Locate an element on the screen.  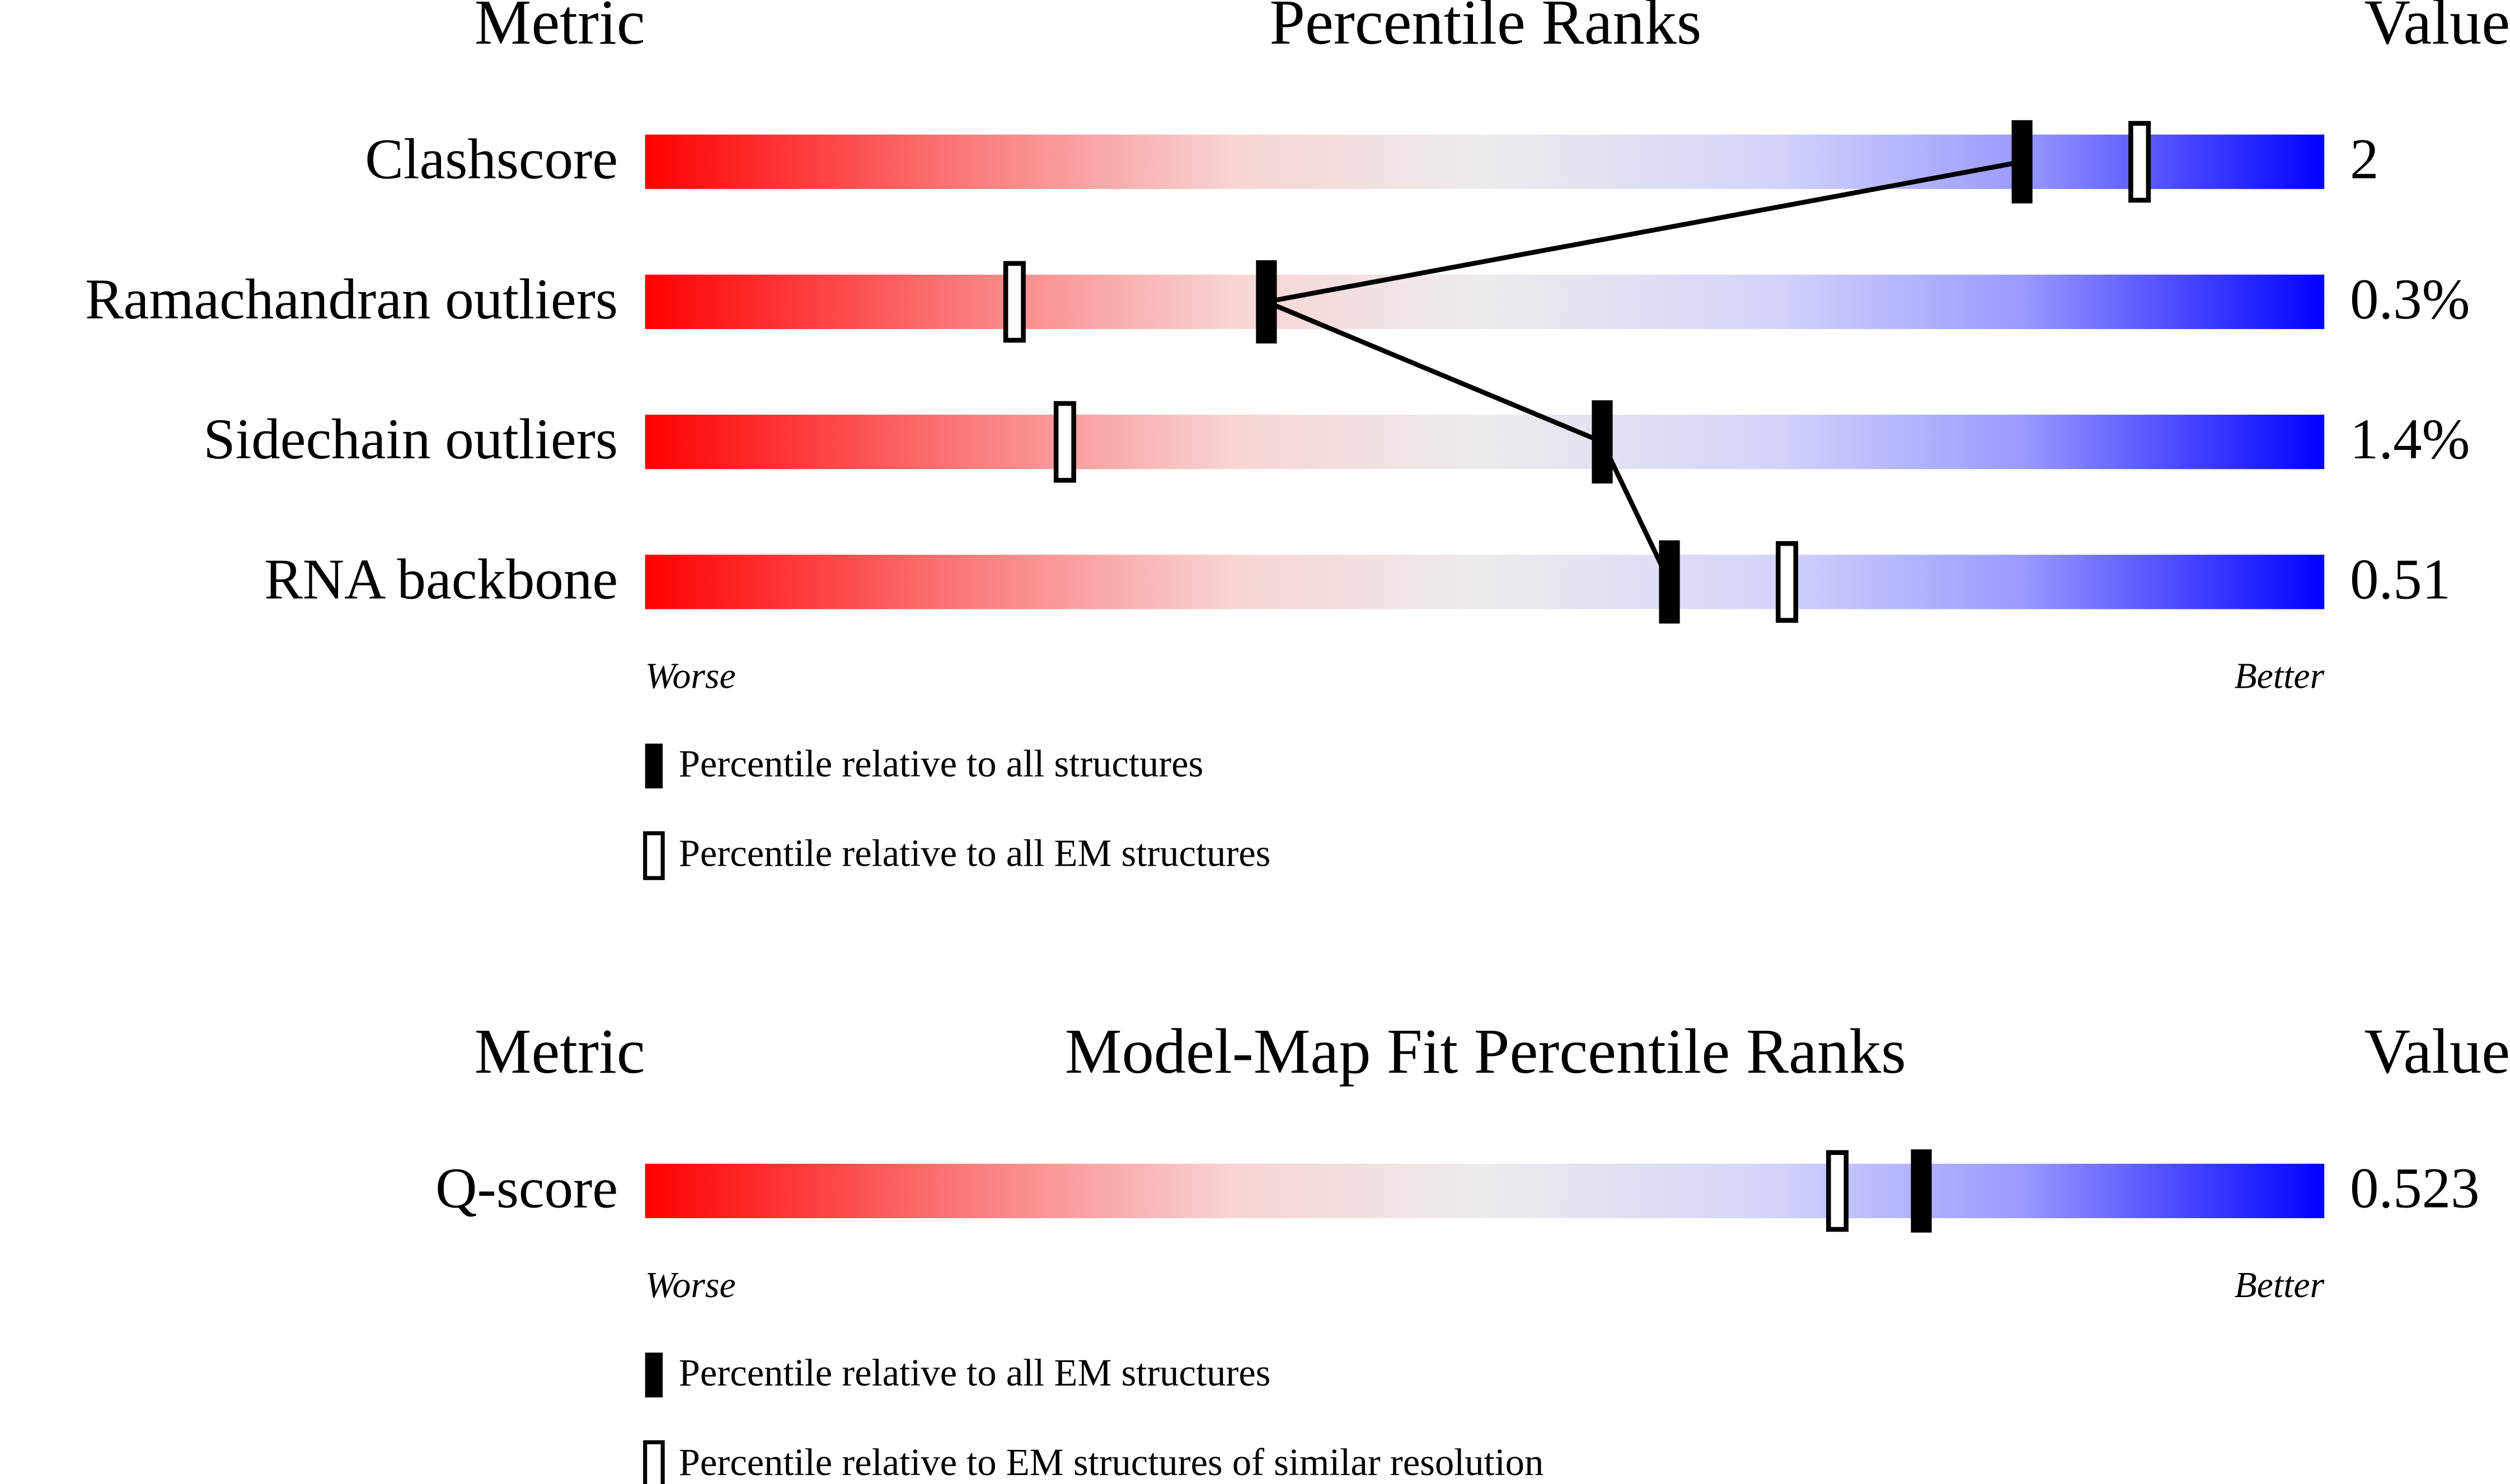
metric-value: 0.523 is located at coordinates (2415, 1188).